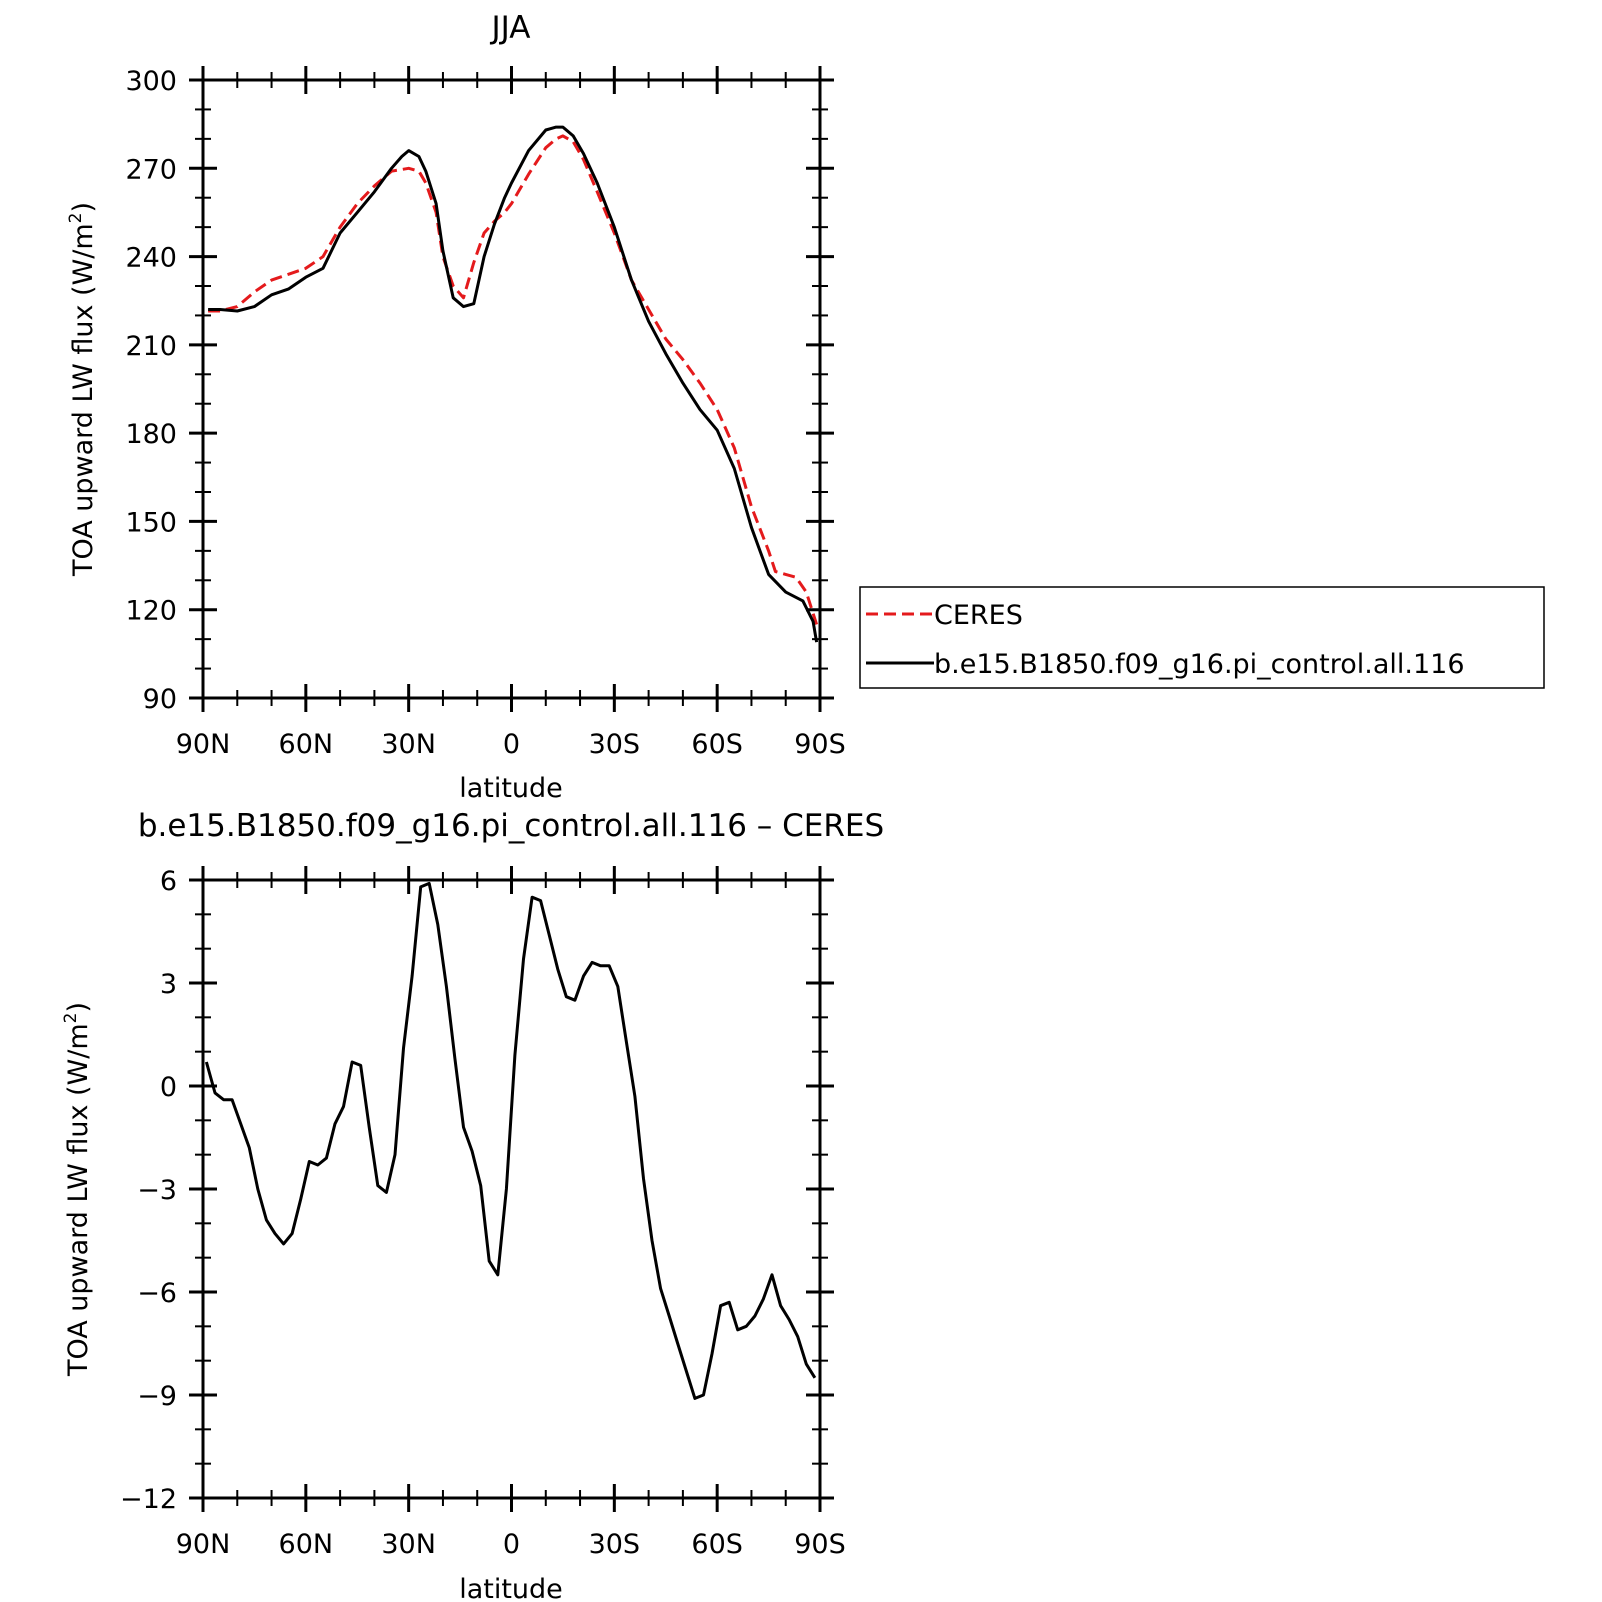 The height and width of the screenshot is (1602, 1602). Describe the element at coordinates (151, 81) in the screenshot. I see `top-y-tick-label-7: 300` at that location.